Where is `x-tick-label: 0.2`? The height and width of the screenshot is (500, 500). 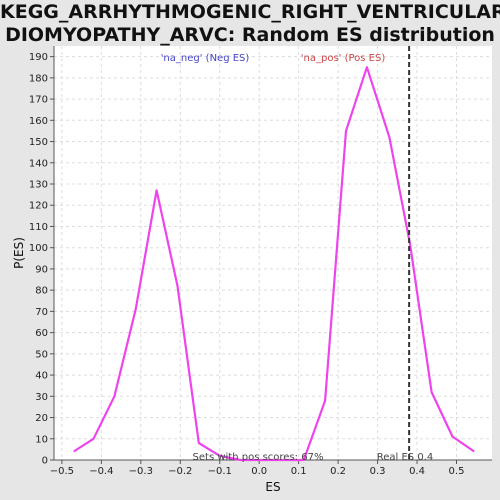
x-tick-label: 0.2 is located at coordinates (338, 471).